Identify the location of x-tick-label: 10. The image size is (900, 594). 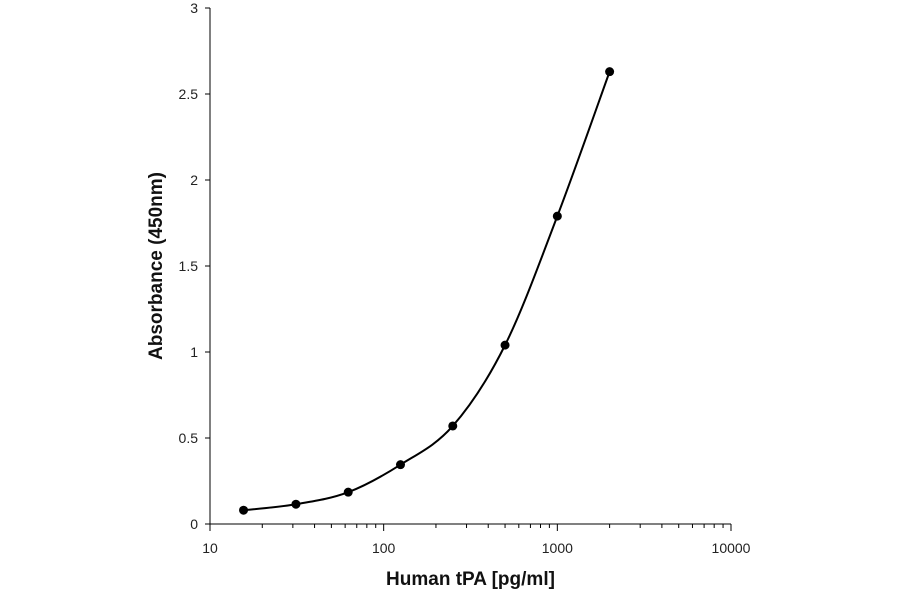
(210, 548).